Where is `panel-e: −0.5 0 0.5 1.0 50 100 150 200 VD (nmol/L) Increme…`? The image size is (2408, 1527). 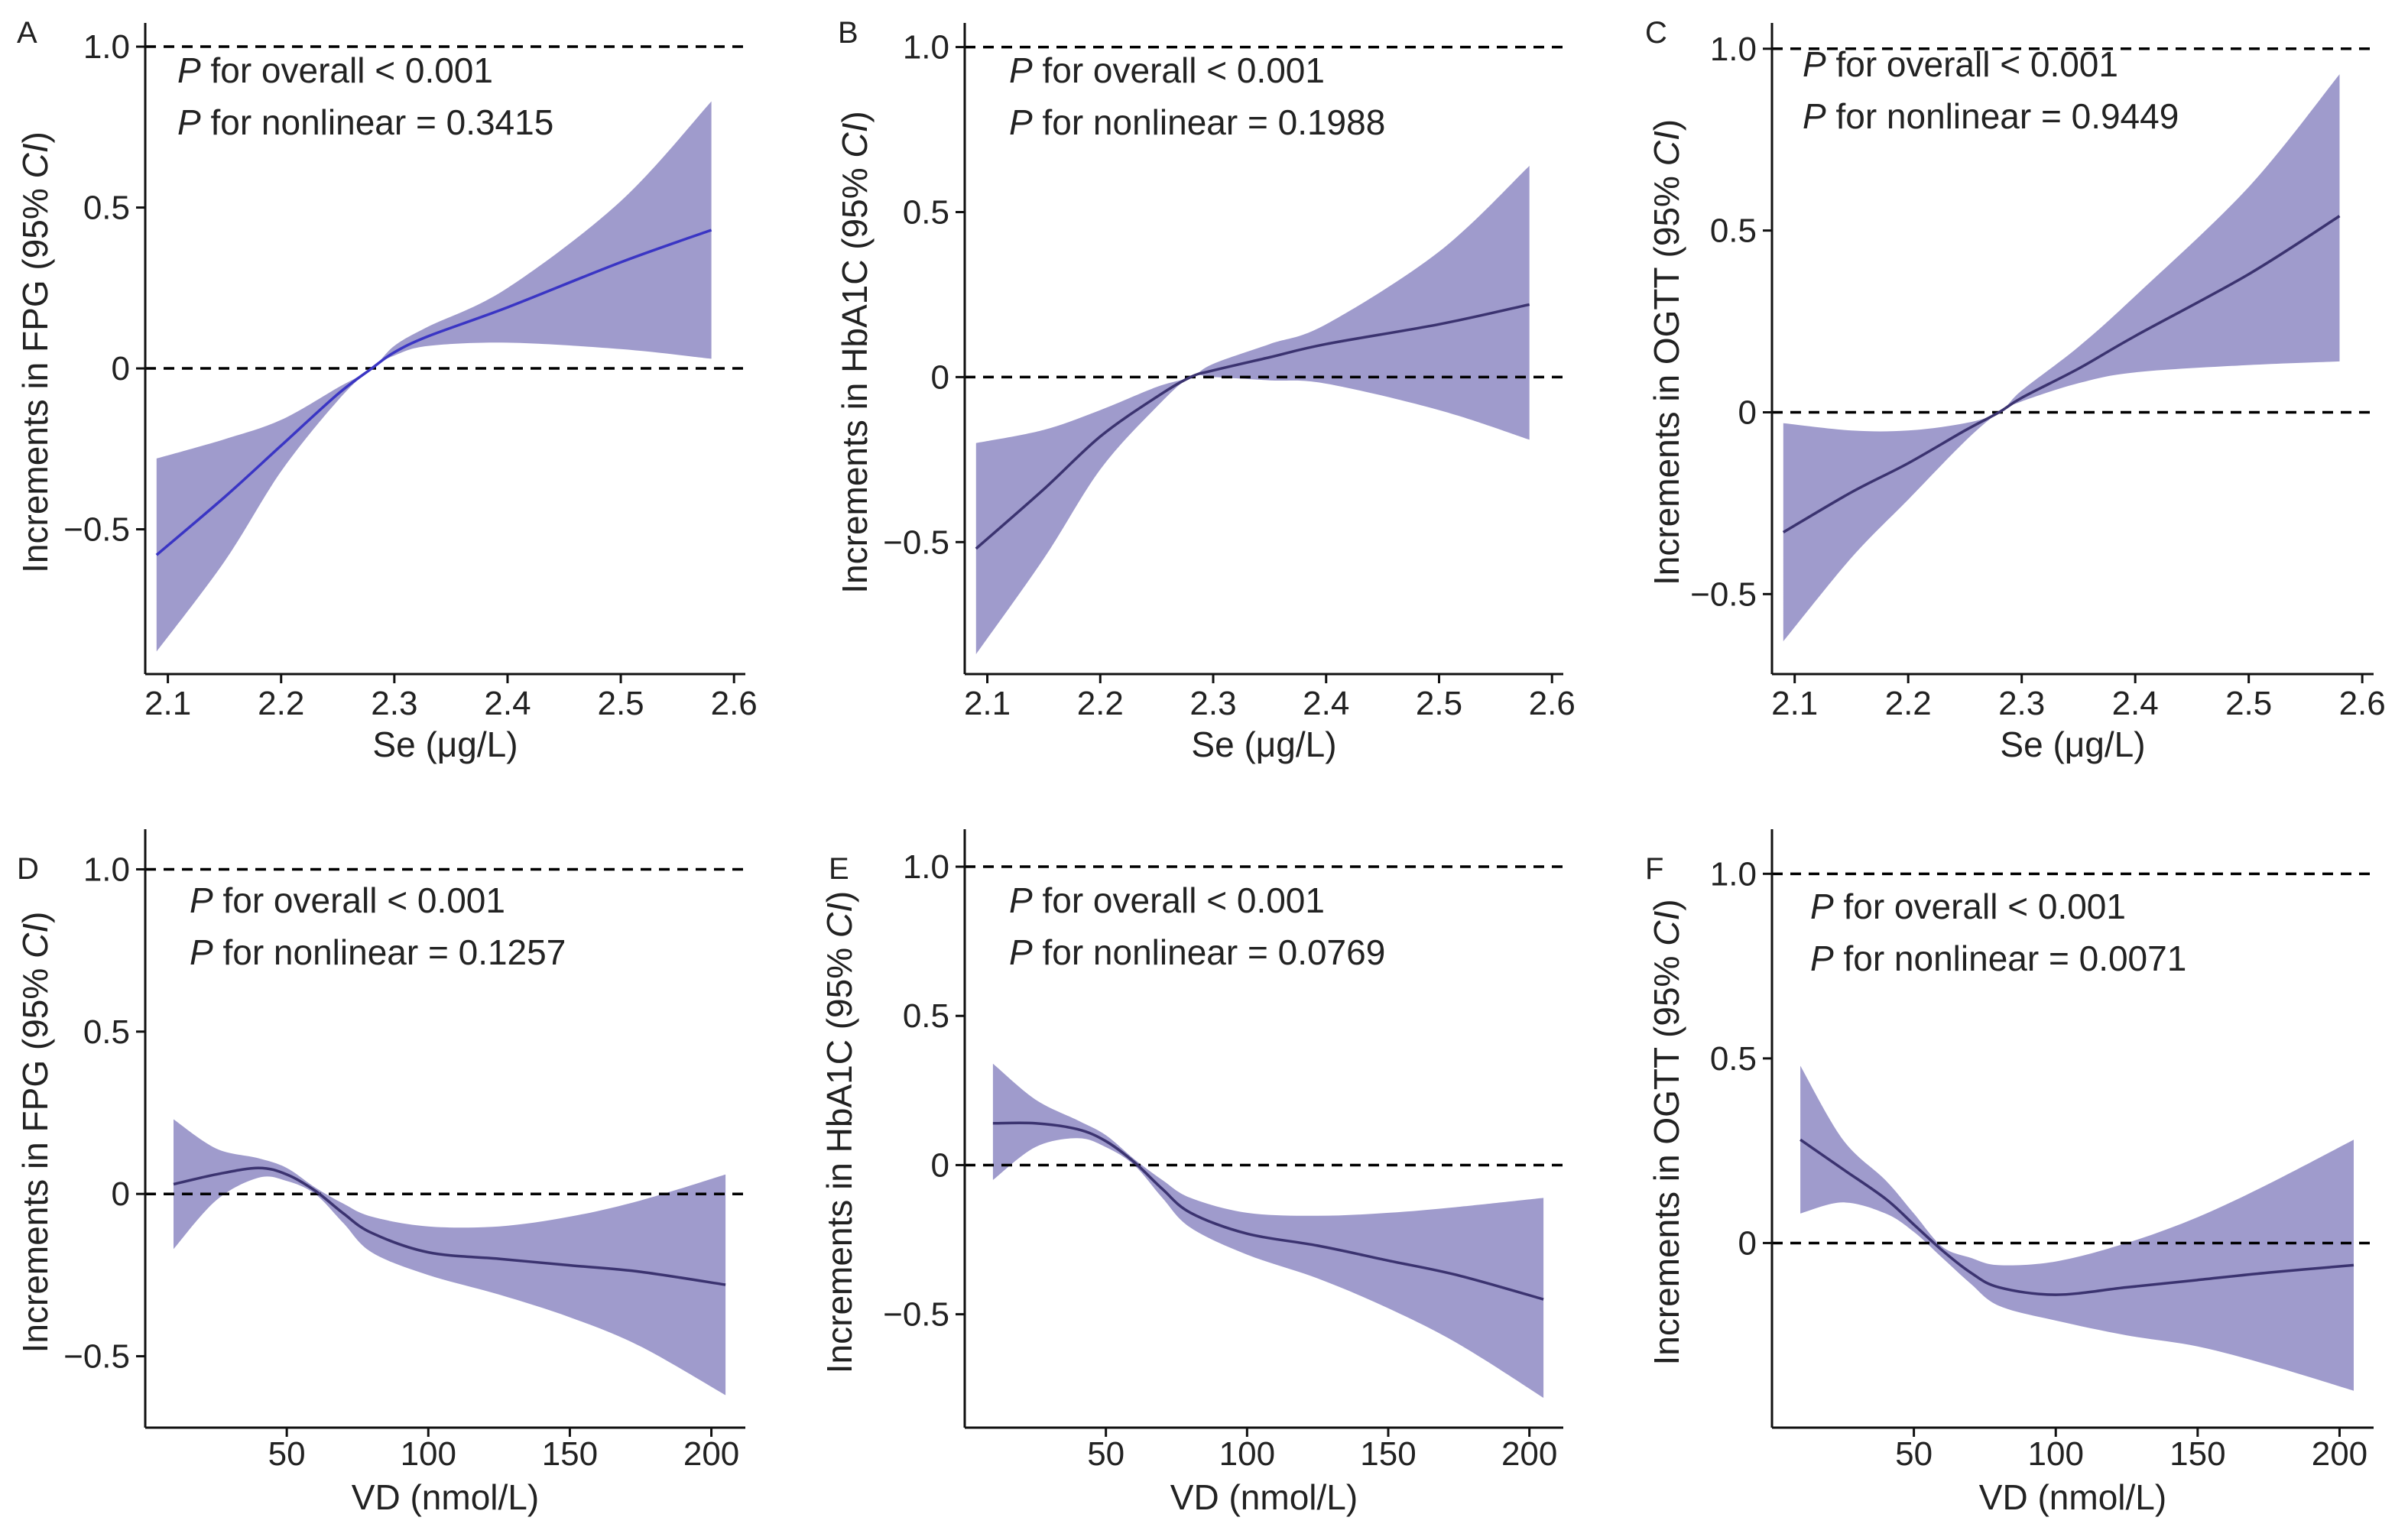
panel-e: −0.5 0 0.5 1.0 50 100 150 200 VD (nmol/L) Increme… is located at coordinates (1191, 1173).